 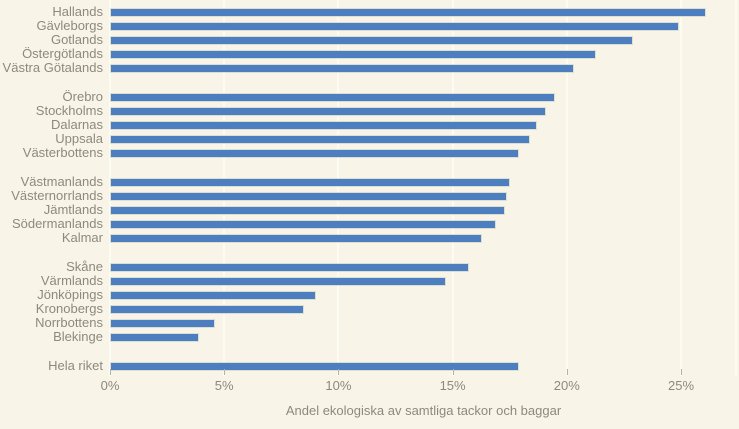 What do you see at coordinates (681, 385) in the screenshot?
I see `x-tick-label: 25%` at bounding box center [681, 385].